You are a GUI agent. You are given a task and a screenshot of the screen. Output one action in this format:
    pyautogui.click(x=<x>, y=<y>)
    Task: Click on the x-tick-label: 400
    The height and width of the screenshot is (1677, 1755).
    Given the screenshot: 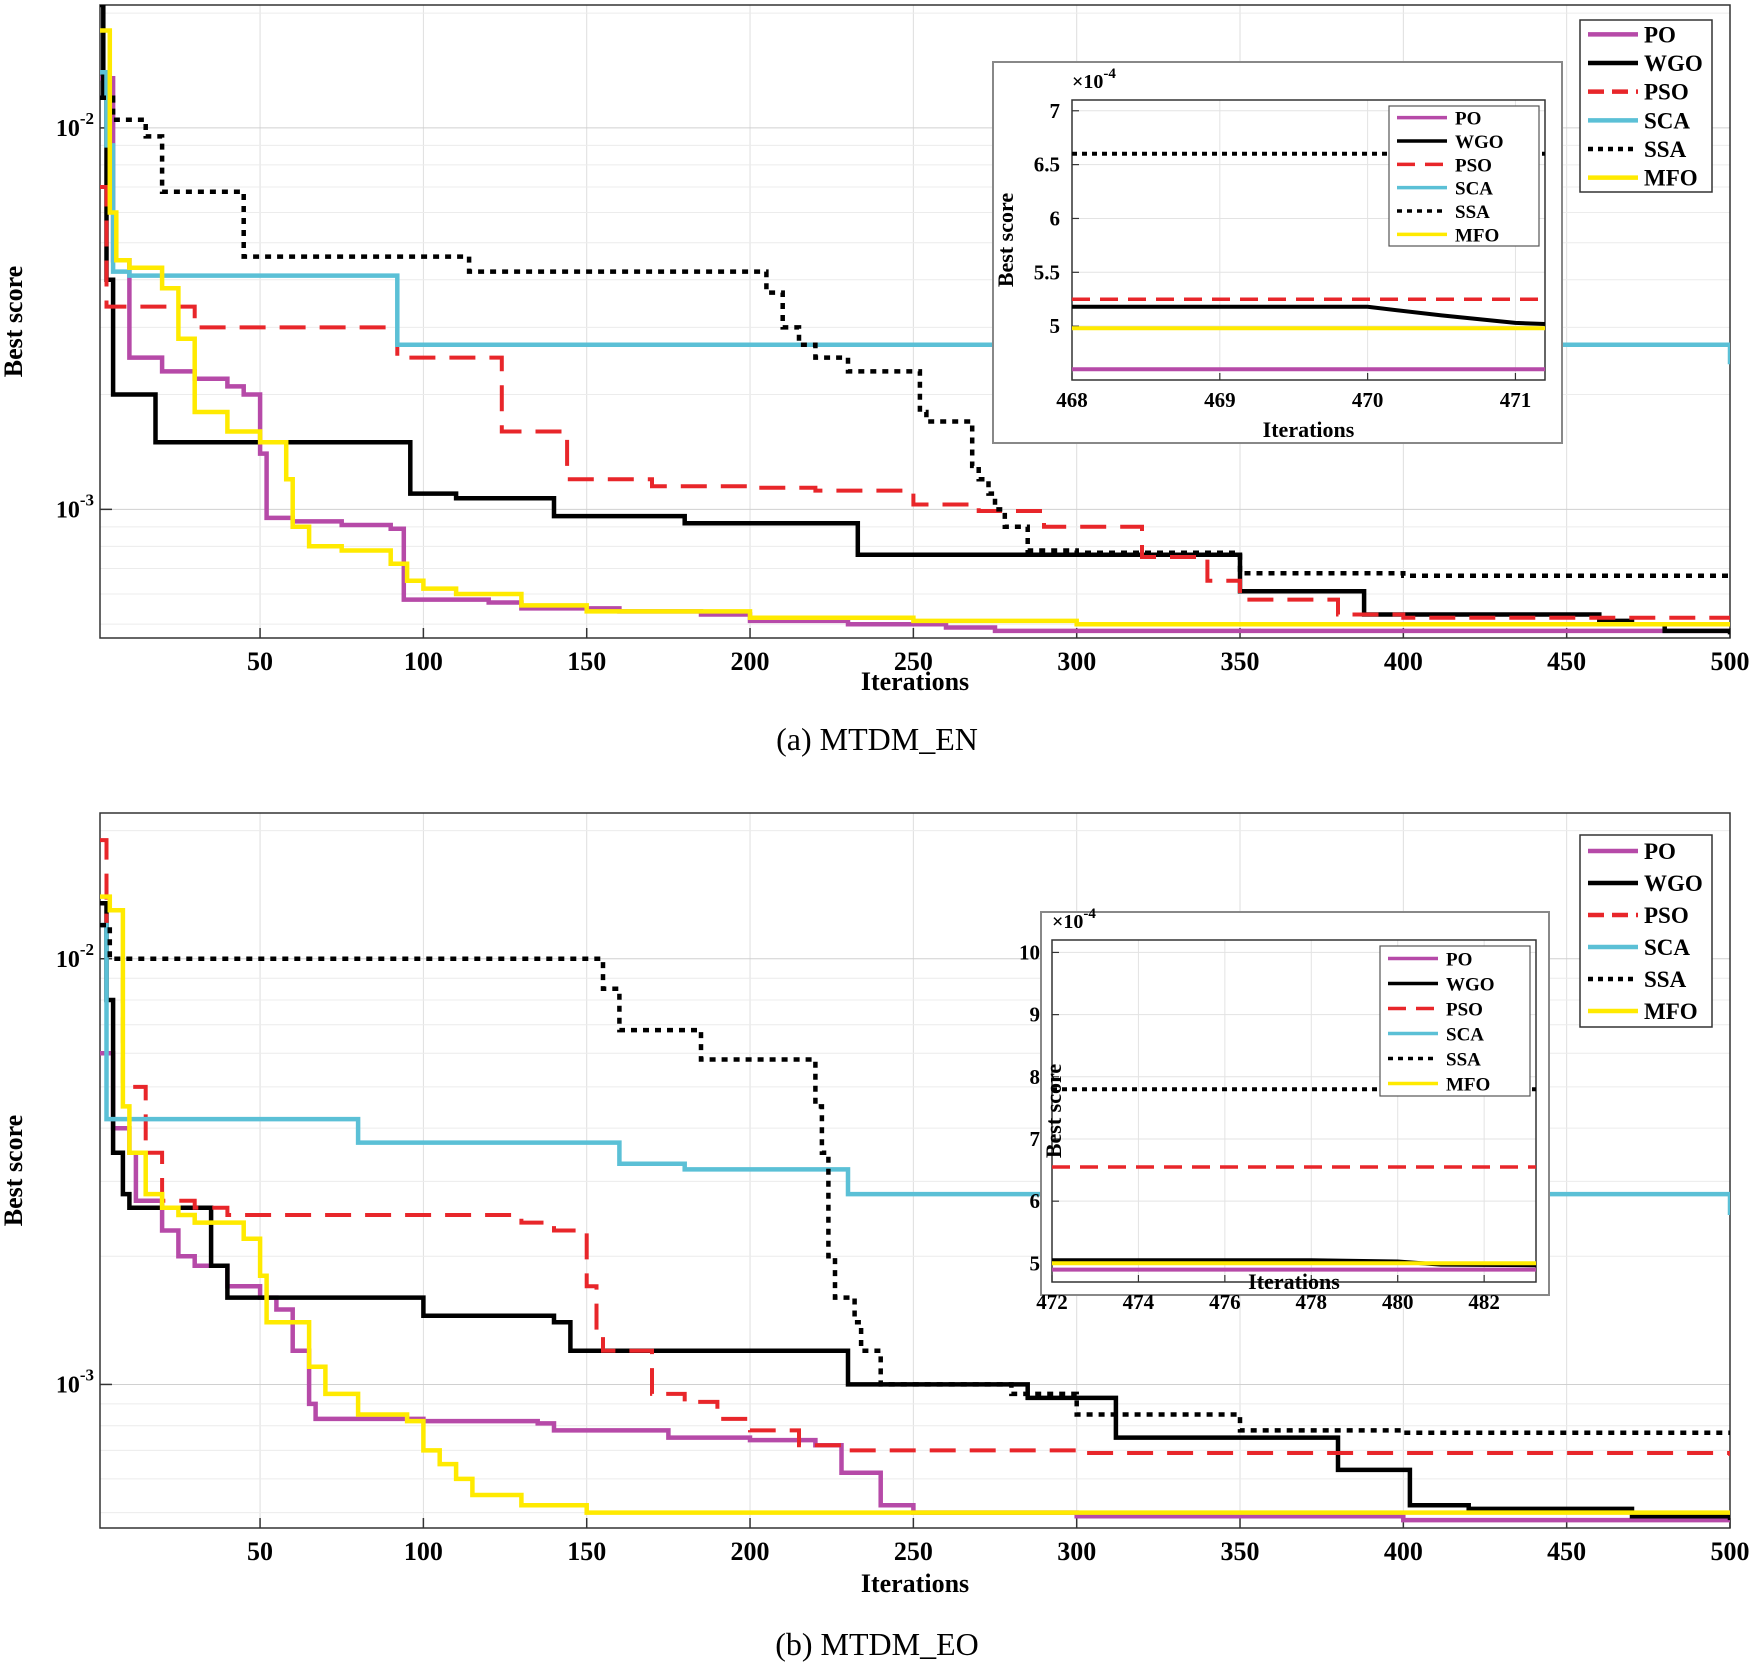 What is the action you would take?
    pyautogui.click(x=1403, y=1551)
    